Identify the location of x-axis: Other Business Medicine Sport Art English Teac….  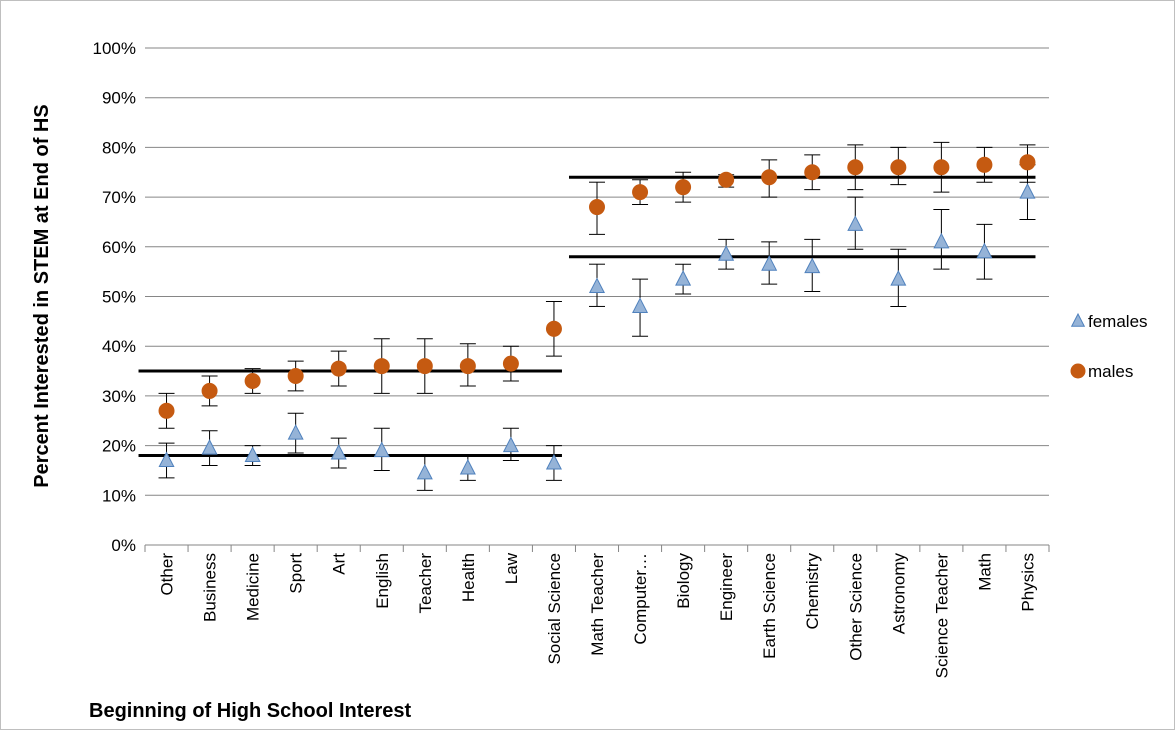
(597, 611).